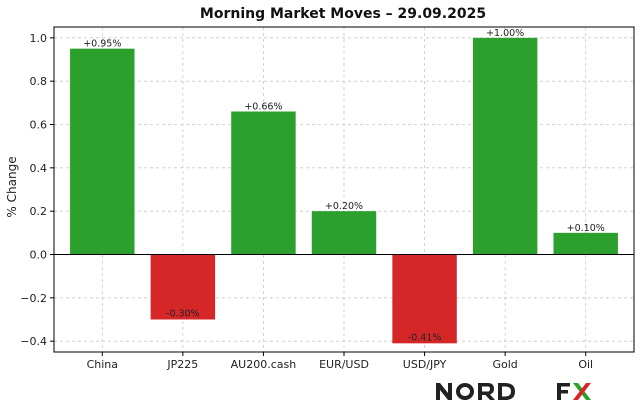  I want to click on bar-oil, so click(585, 243).